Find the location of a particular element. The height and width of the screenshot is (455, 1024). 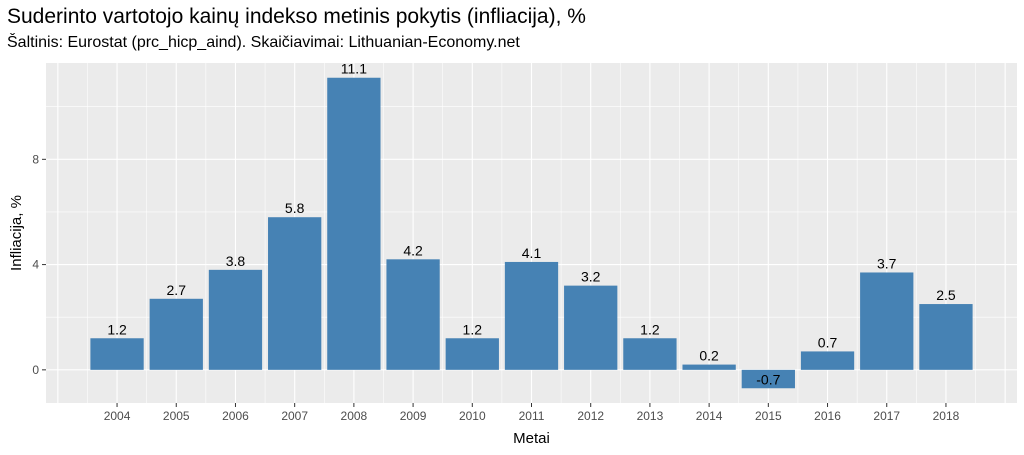

bar-2012 is located at coordinates (591, 327).